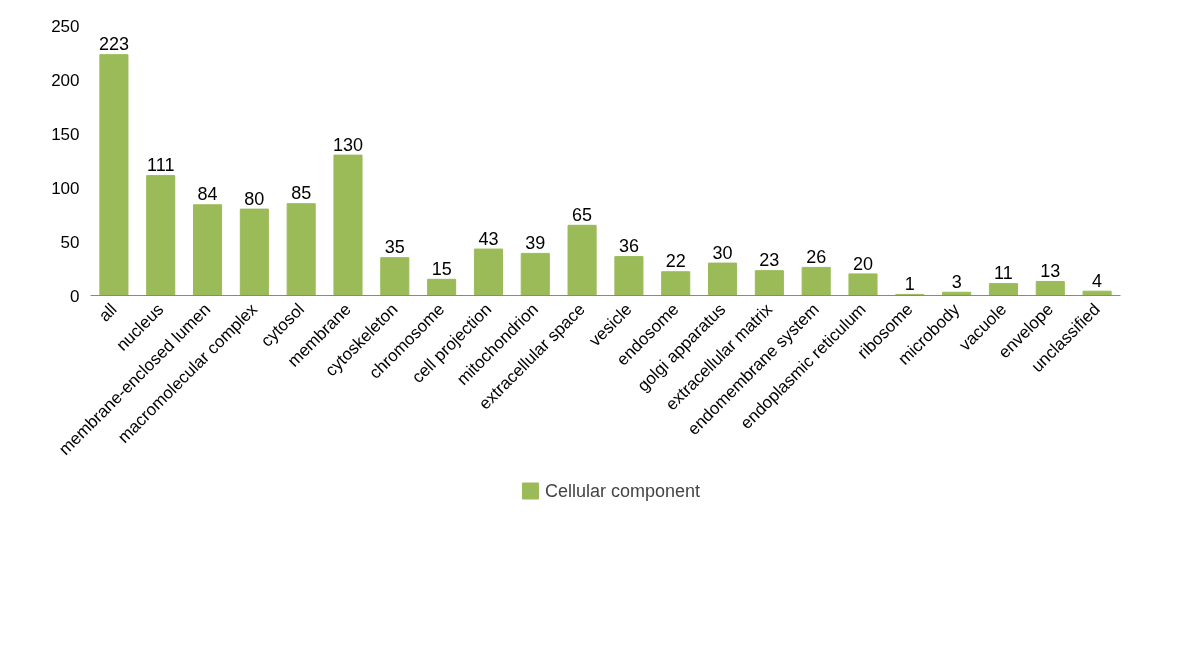  Describe the element at coordinates (628, 246) in the screenshot. I see `data-label: 36` at that location.